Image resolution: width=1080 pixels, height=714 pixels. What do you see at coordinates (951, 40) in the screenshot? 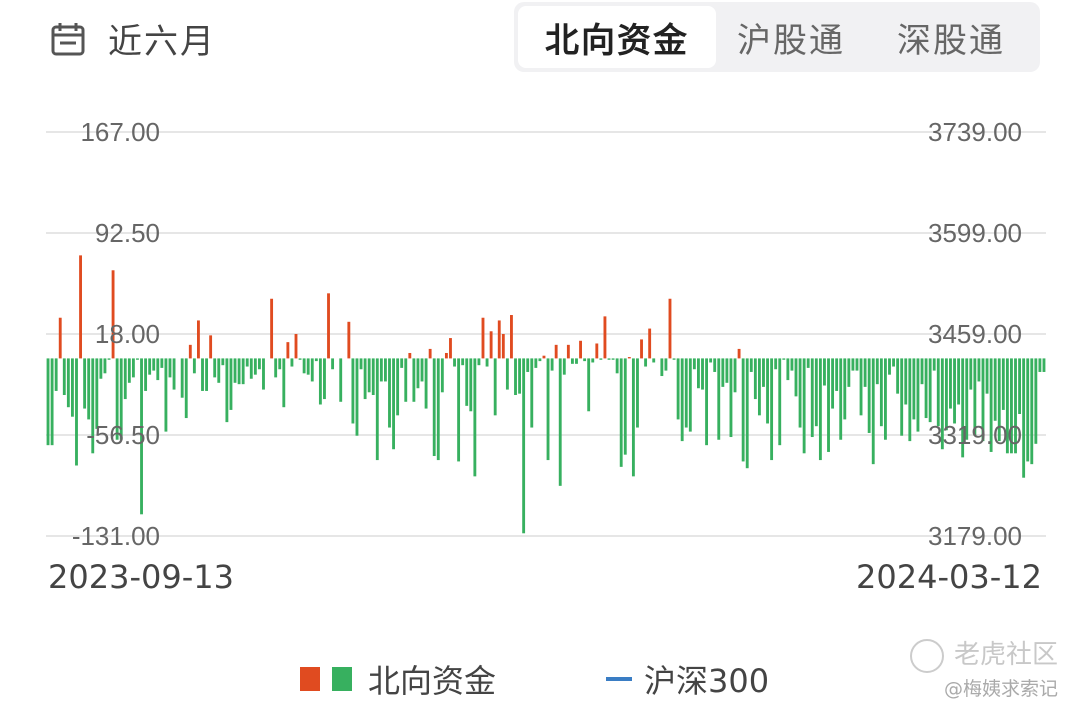
I see `tab-shenzhen-connect: 深股通` at bounding box center [951, 40].